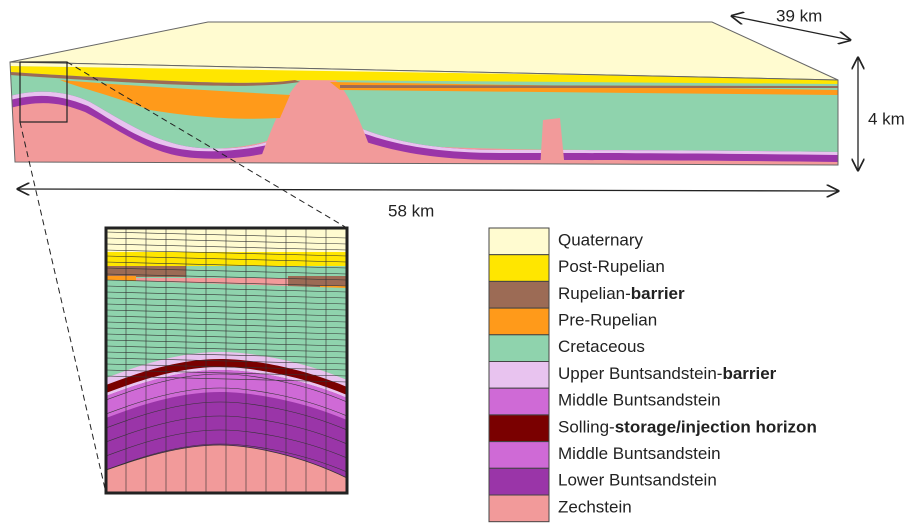 The width and height of the screenshot is (917, 529). What do you see at coordinates (886, 118) in the screenshot?
I see `dimension-label: 4 km` at bounding box center [886, 118].